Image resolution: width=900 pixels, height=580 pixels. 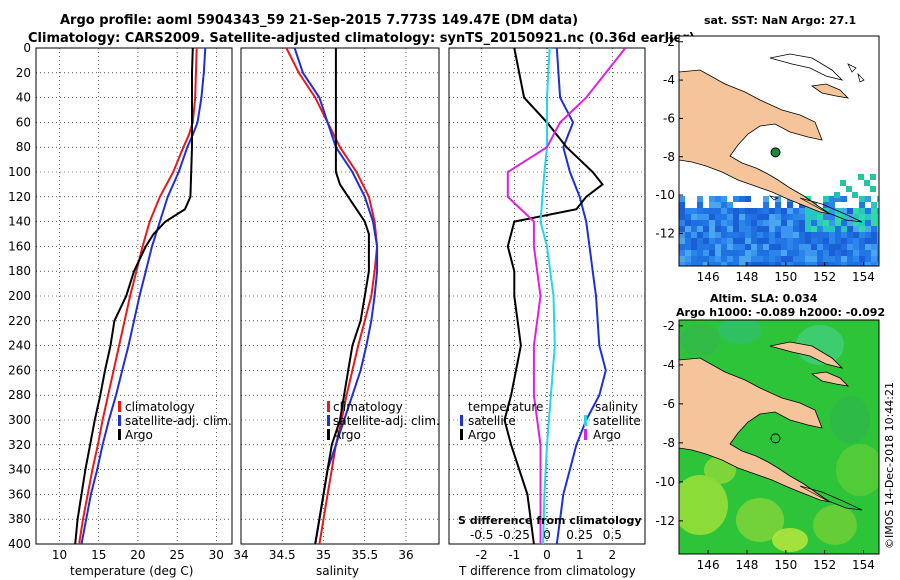 What do you see at coordinates (755, 142) in the screenshot?
I see `png-mainland-shape` at bounding box center [755, 142].